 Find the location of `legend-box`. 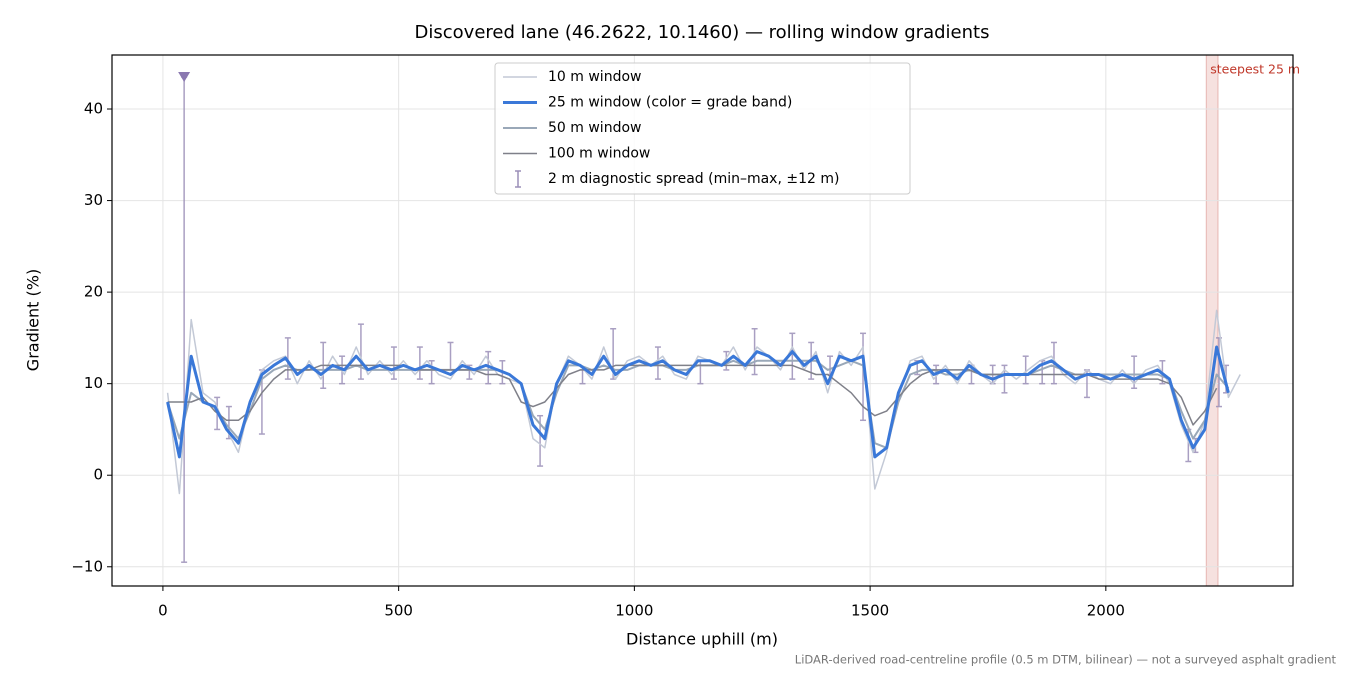

legend-box is located at coordinates (702, 128).